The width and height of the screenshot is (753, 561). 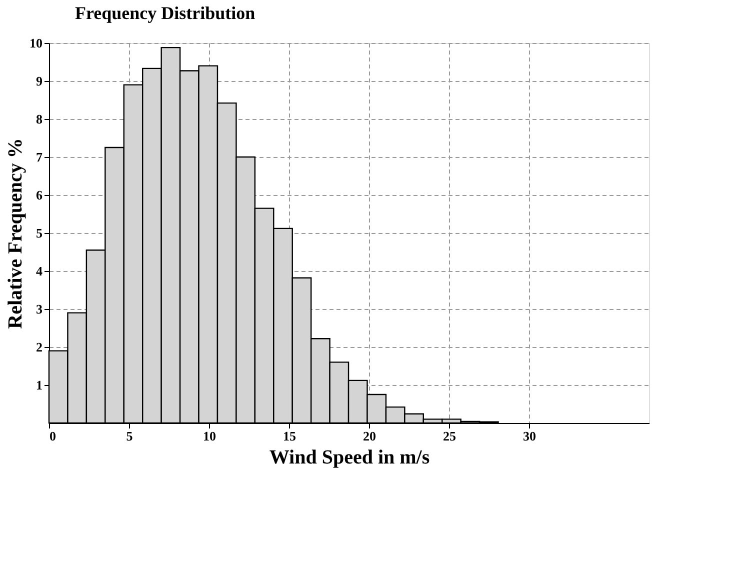 What do you see at coordinates (39, 119) in the screenshot?
I see `y-tick-label: 8` at bounding box center [39, 119].